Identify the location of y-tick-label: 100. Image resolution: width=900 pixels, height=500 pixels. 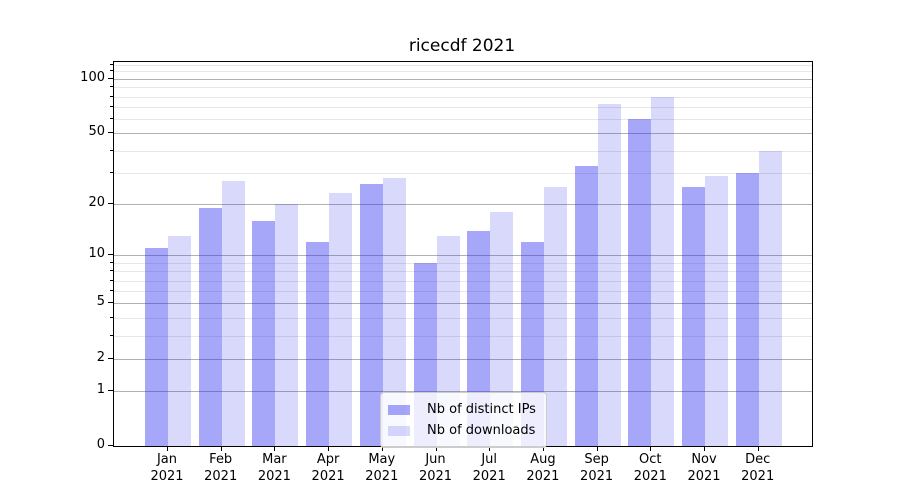
(92, 77).